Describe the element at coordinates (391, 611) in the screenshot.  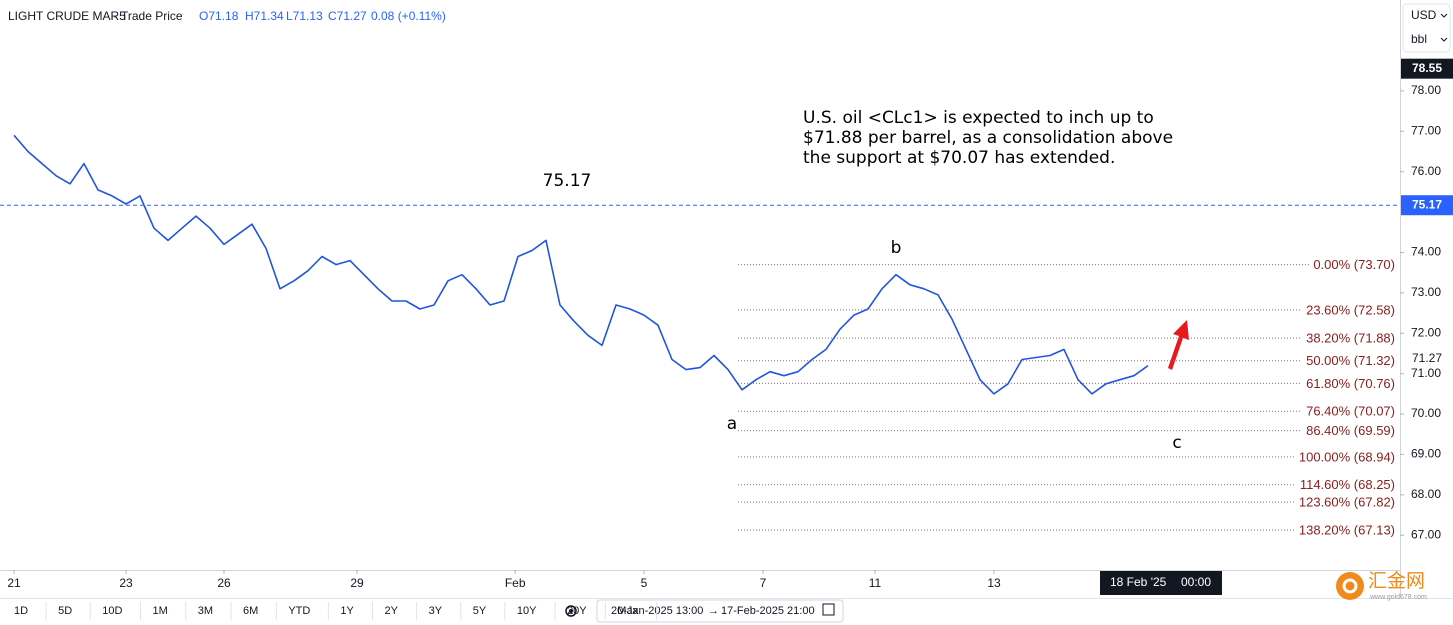
I see `range-button: 2Y` at that location.